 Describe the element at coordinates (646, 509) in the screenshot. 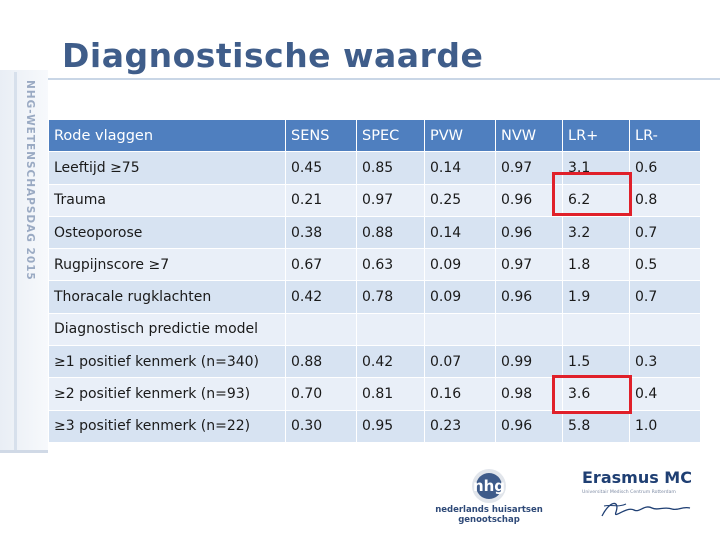

I see `erasmus-signature-icon` at that location.